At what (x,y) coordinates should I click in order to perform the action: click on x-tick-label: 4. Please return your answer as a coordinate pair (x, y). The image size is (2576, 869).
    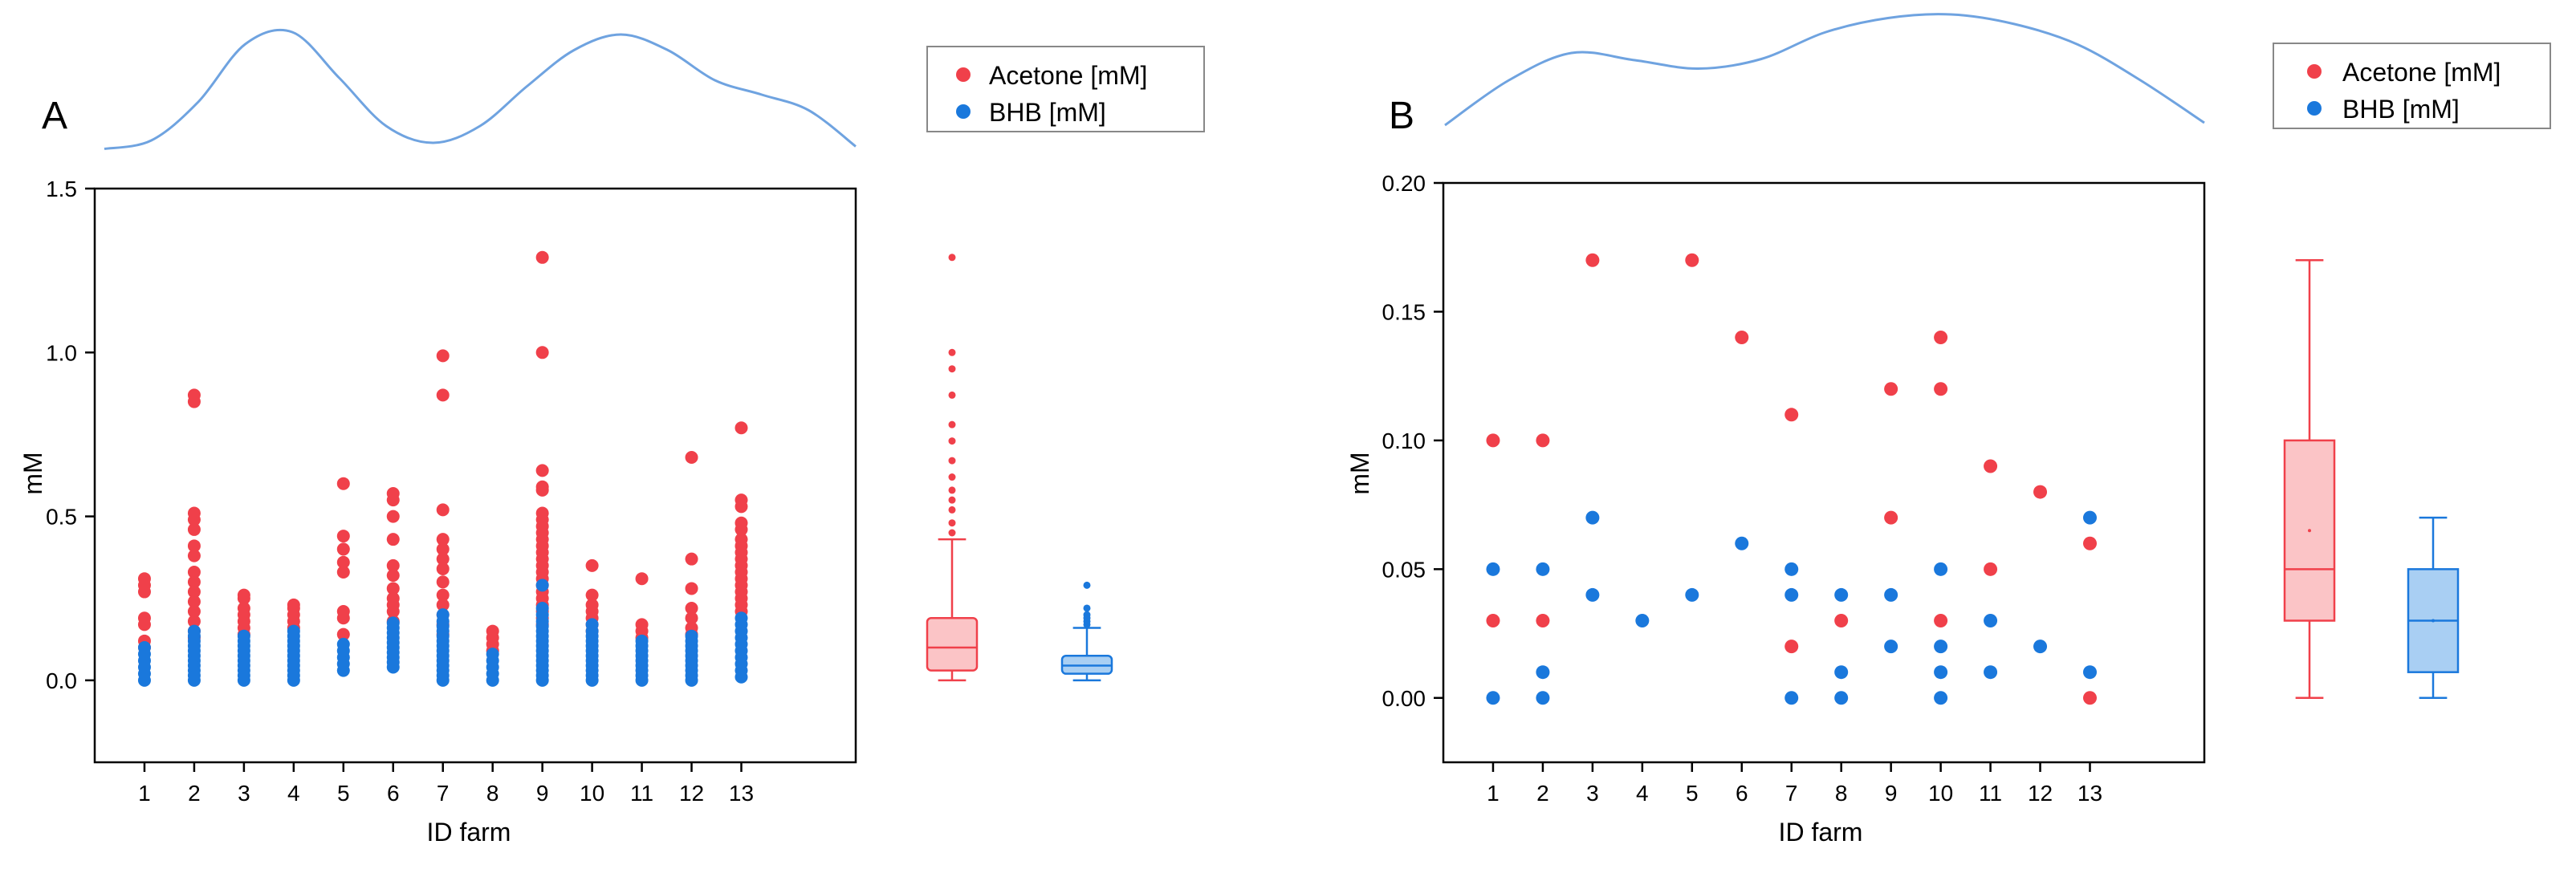
    Looking at the image, I should click on (293, 793).